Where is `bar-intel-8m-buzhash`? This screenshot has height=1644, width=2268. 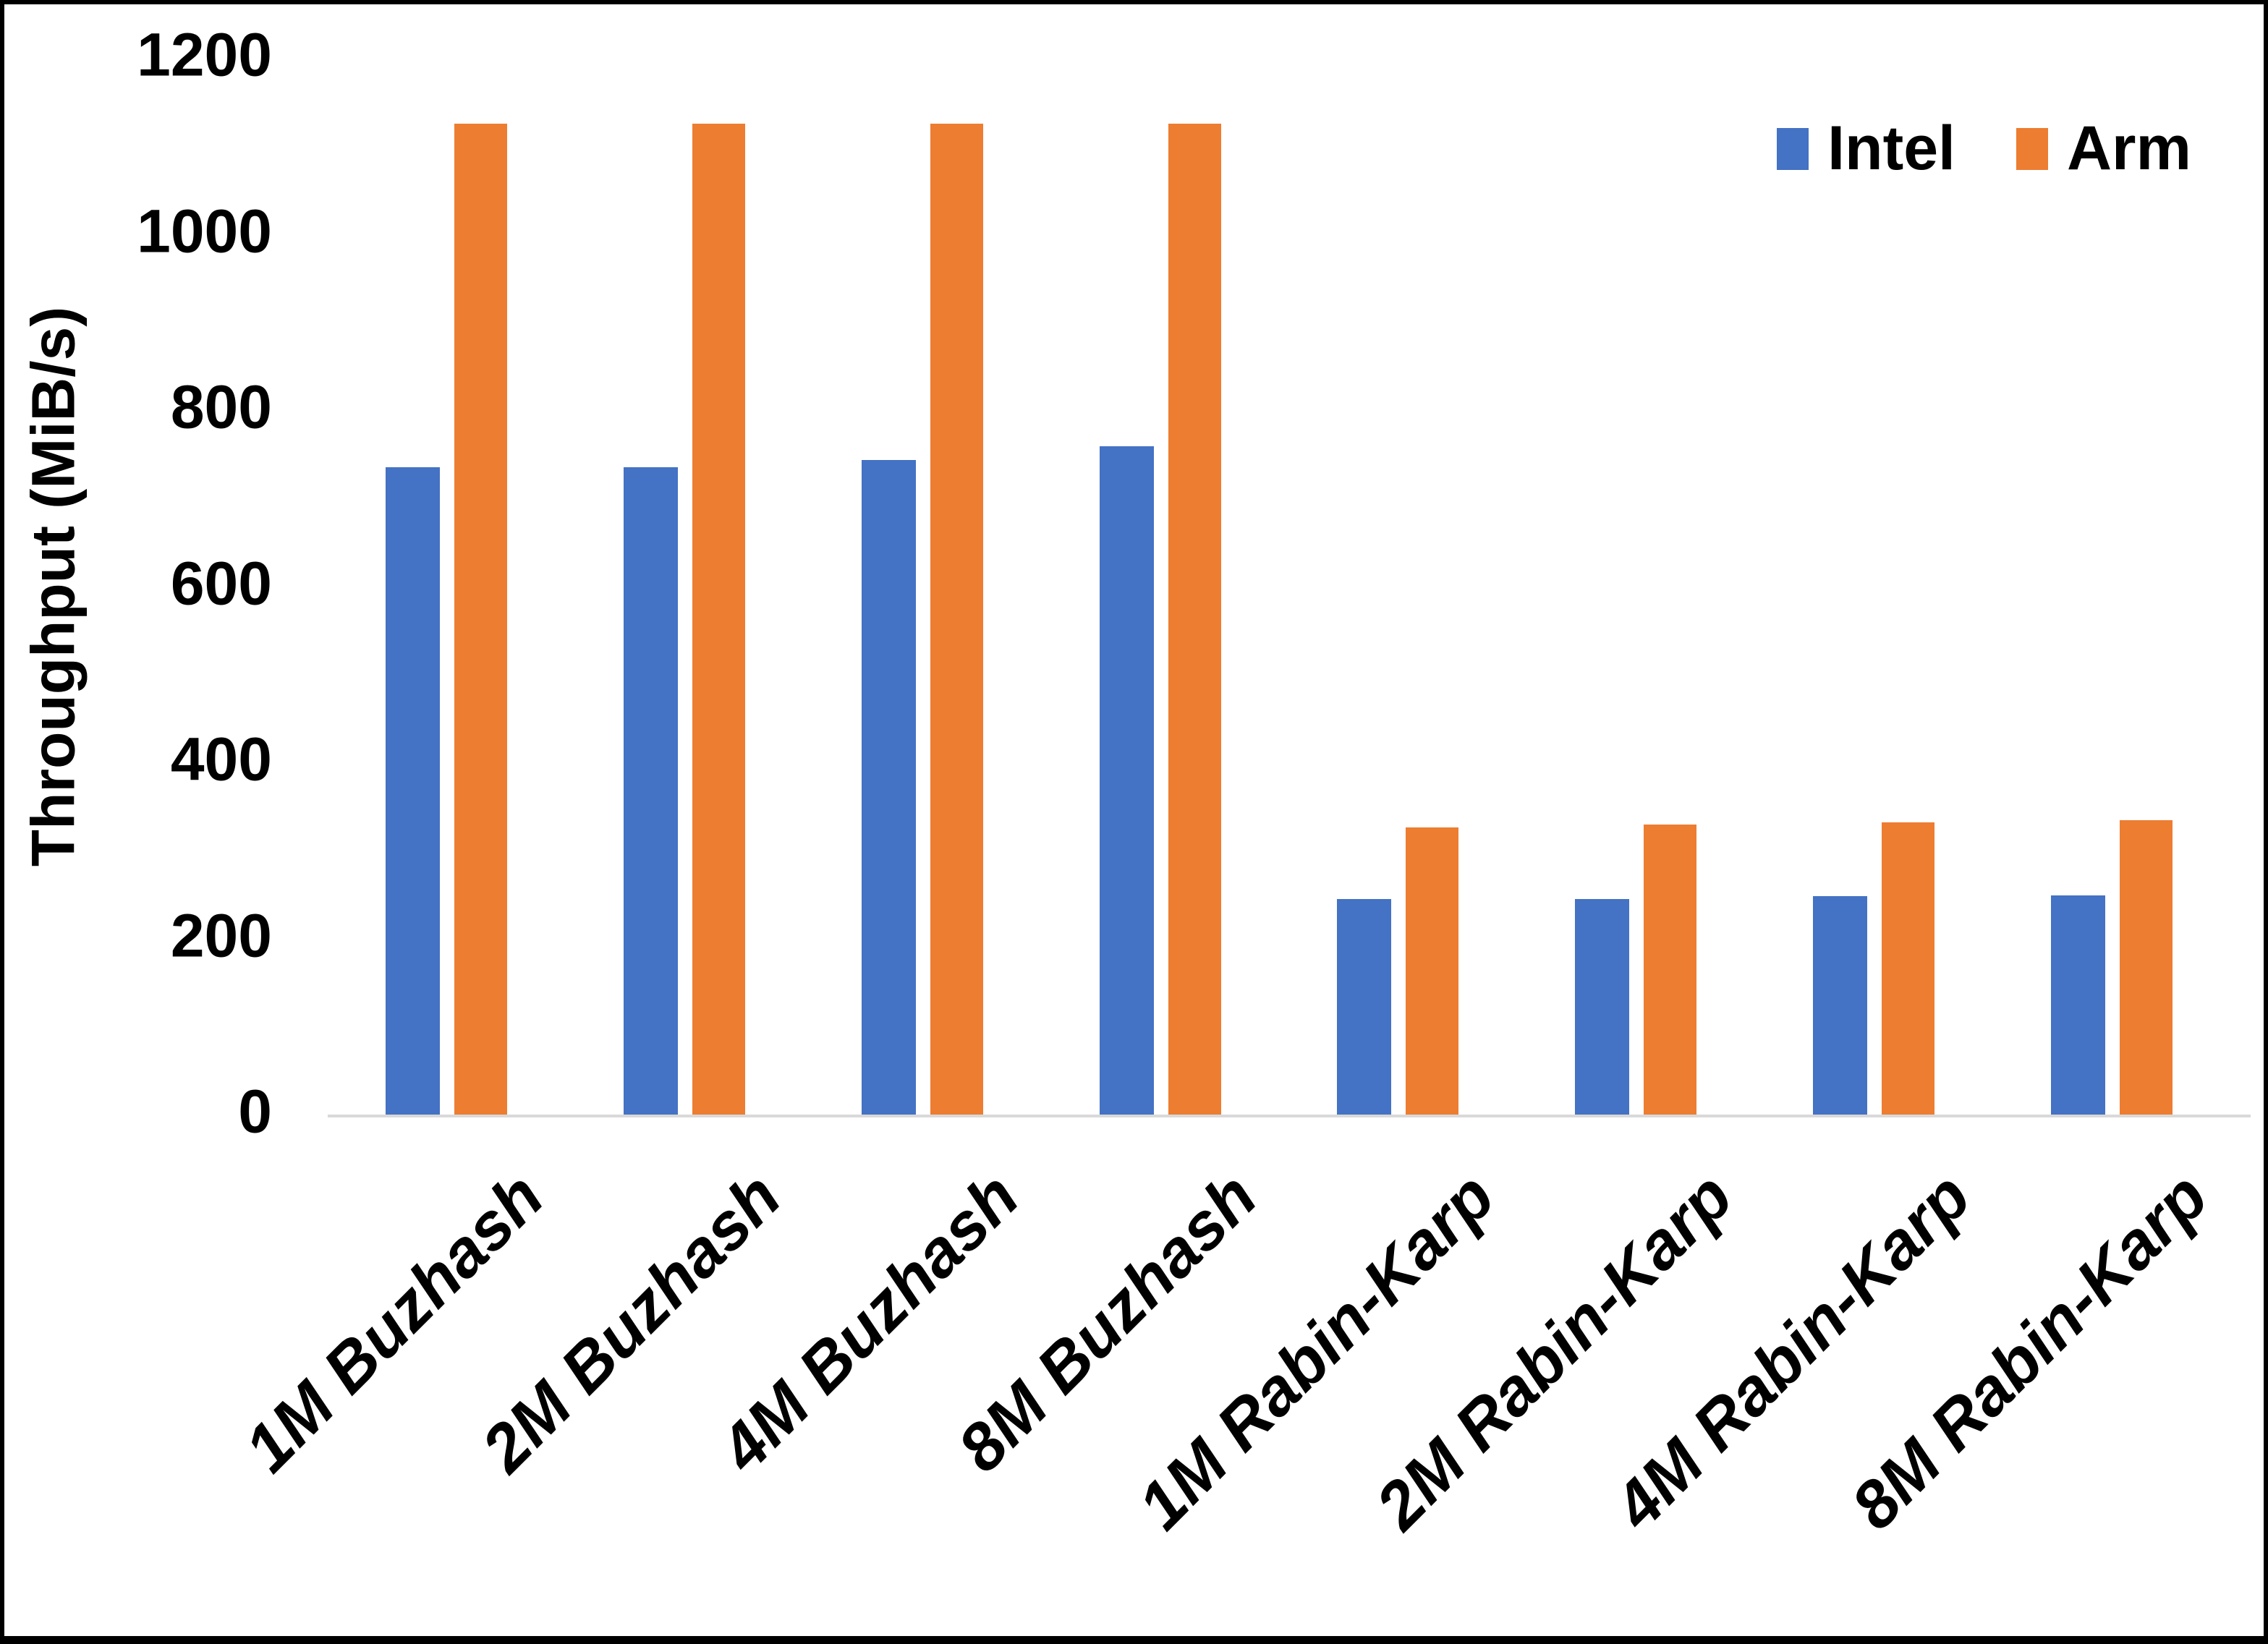
bar-intel-8m-buzhash is located at coordinates (1127, 780).